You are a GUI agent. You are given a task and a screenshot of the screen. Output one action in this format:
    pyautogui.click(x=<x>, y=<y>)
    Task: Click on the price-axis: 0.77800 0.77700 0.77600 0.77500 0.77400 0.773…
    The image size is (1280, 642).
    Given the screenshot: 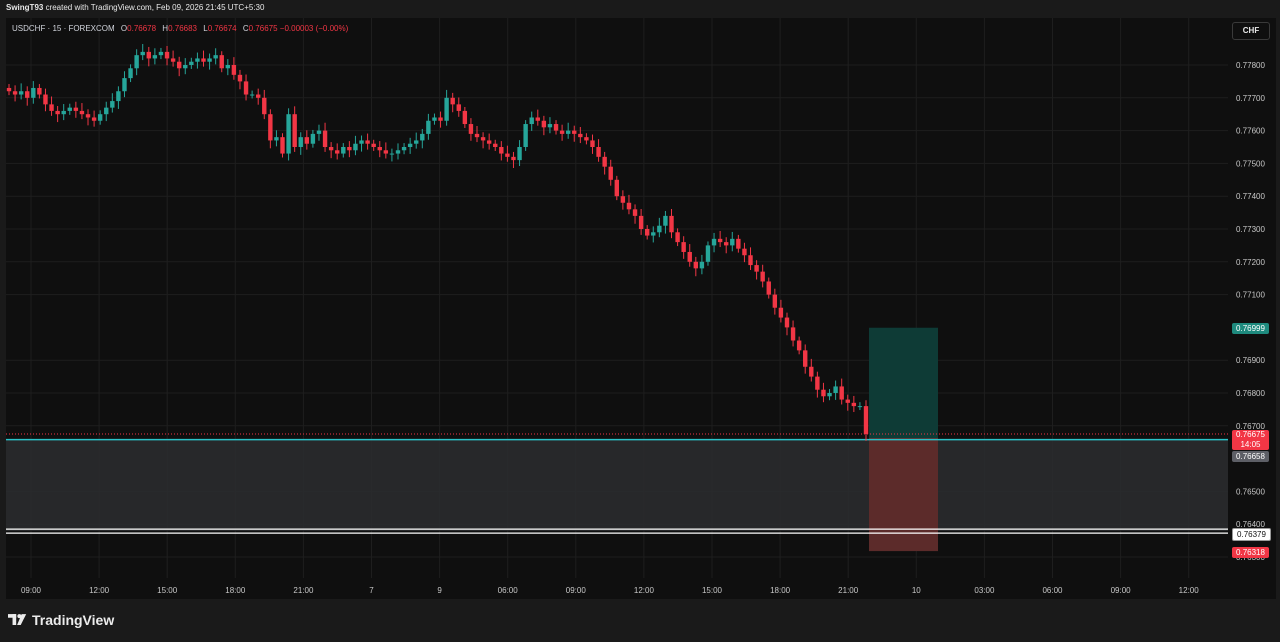 What is the action you would take?
    pyautogui.click(x=1250, y=311)
    